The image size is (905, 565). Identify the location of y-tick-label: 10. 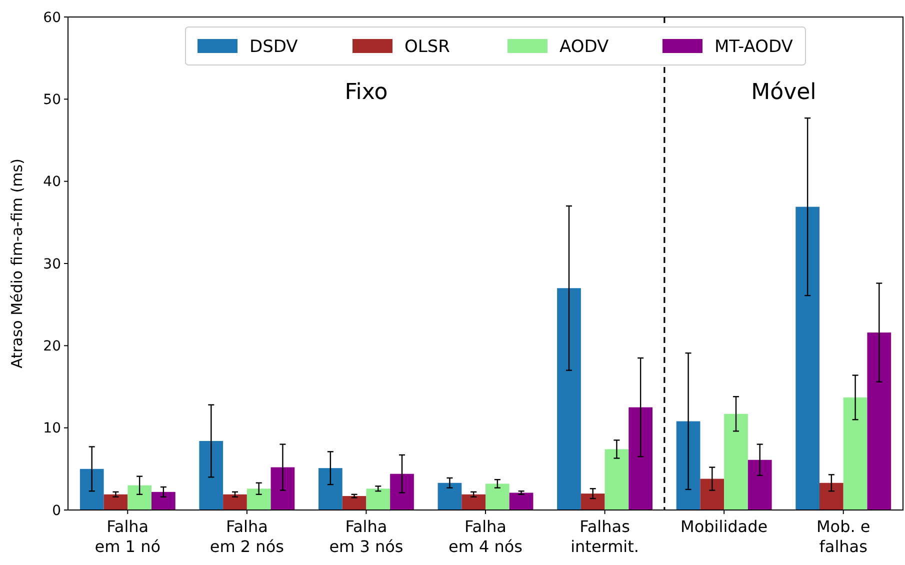
(52, 428).